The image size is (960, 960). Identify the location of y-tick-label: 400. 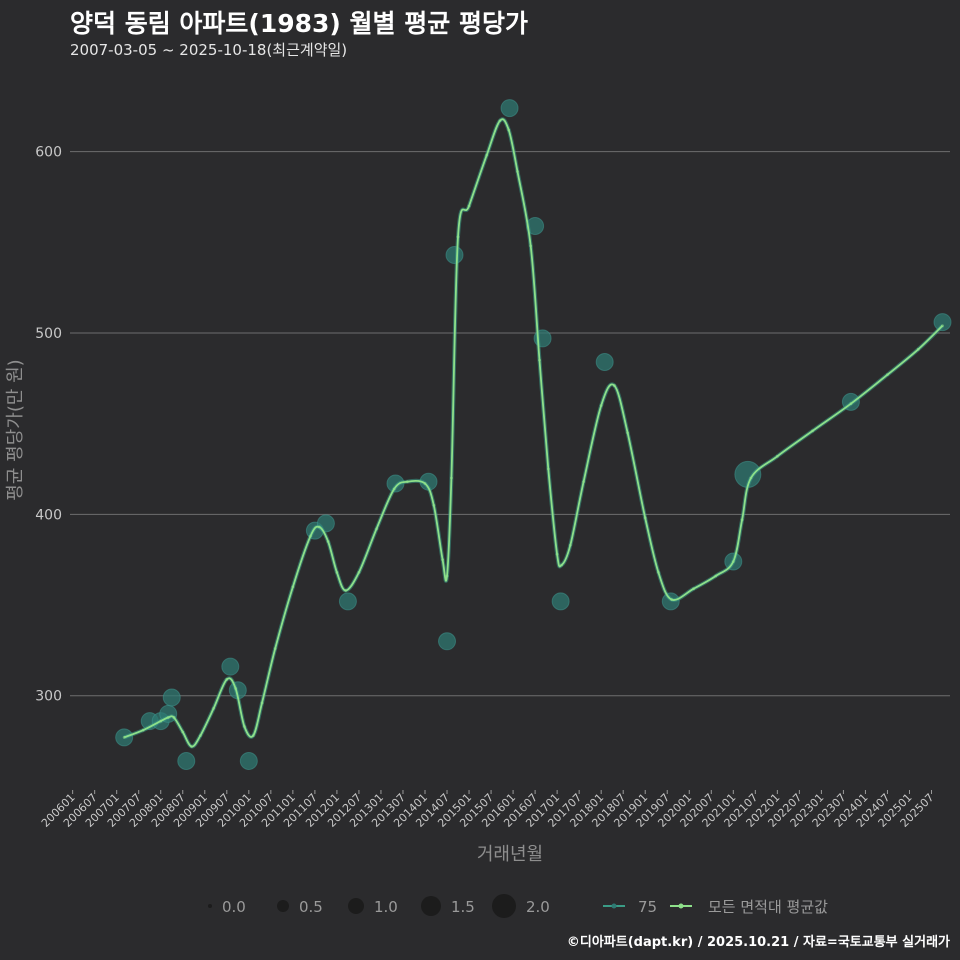
(48, 515).